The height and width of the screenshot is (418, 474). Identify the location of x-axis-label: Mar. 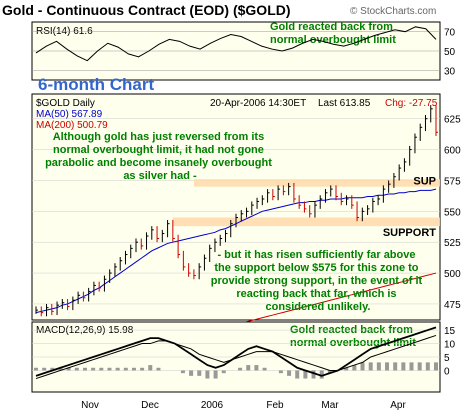
(330, 405).